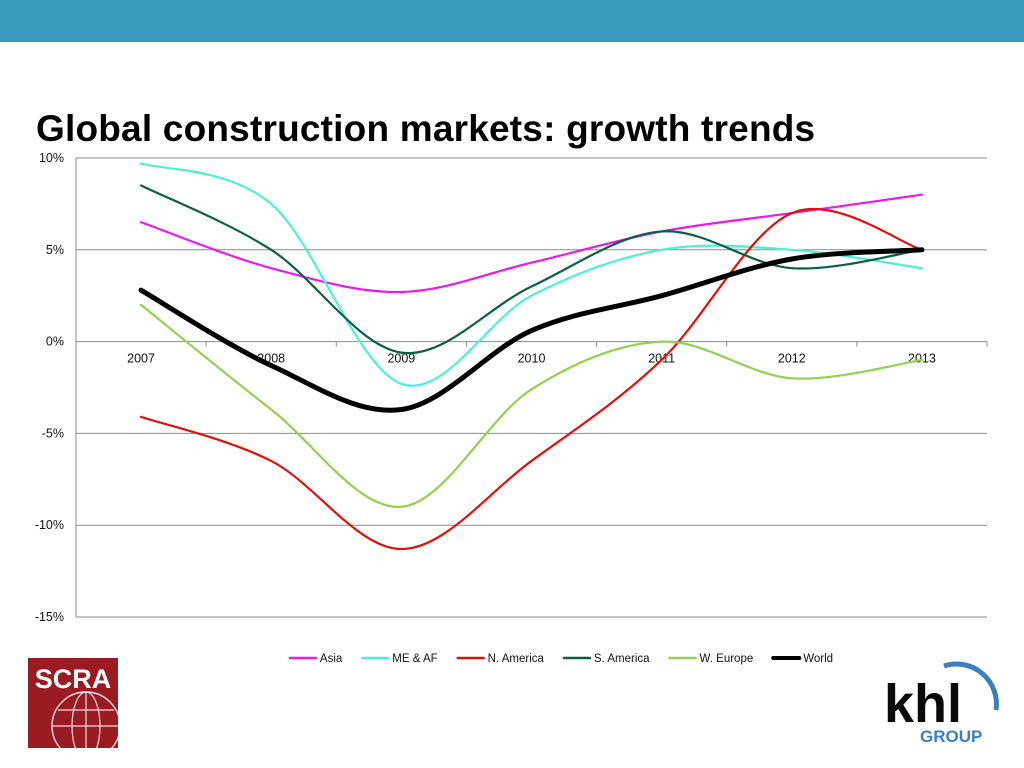 The height and width of the screenshot is (768, 1024). I want to click on legend-label: World, so click(818, 659).